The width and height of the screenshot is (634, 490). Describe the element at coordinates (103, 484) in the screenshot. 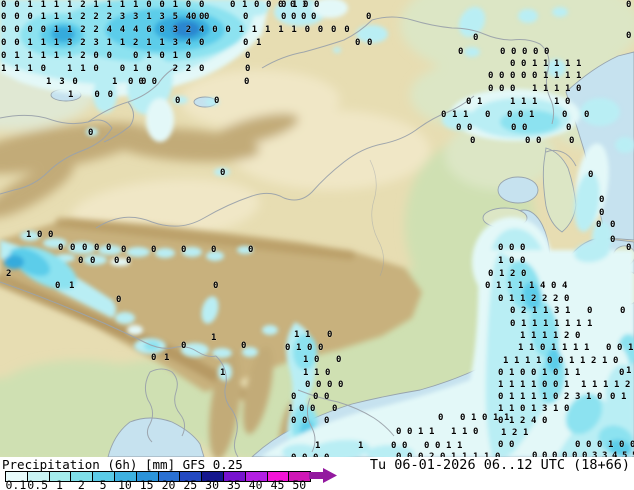

I see `colorbar-label: 5` at that location.